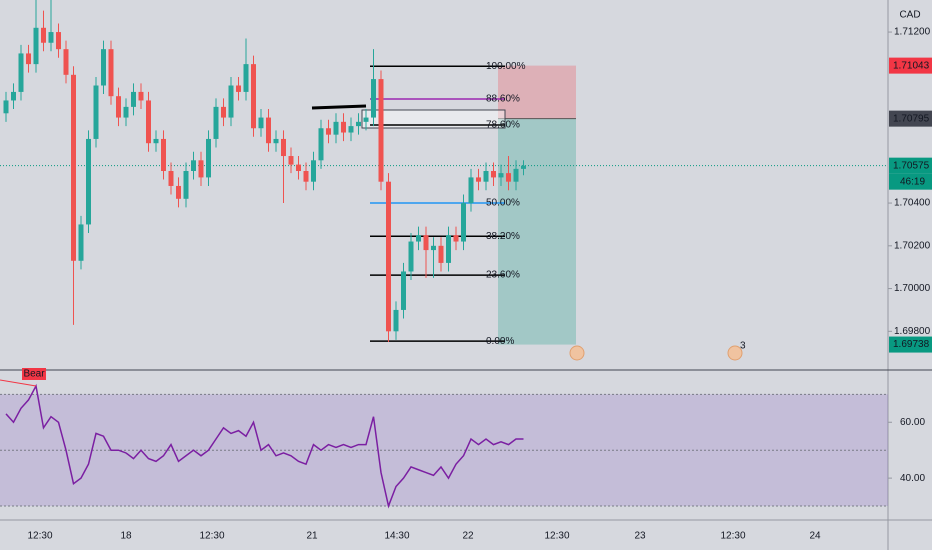 This screenshot has height=550, width=932. I want to click on x-tick-label: 18, so click(126, 536).